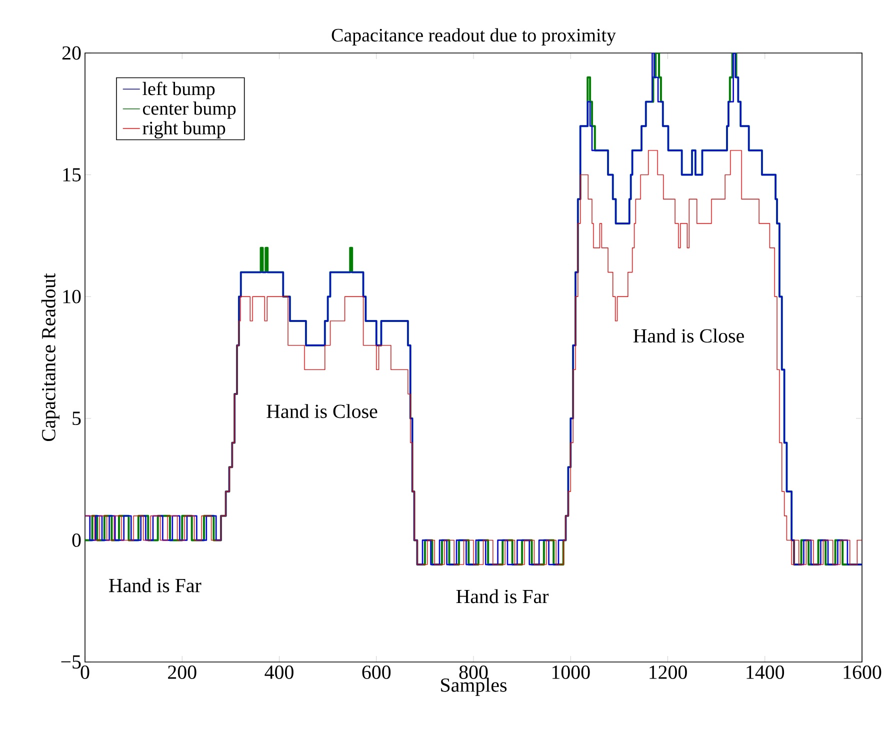  What do you see at coordinates (184, 129) in the screenshot?
I see `legend-label: right bump` at bounding box center [184, 129].